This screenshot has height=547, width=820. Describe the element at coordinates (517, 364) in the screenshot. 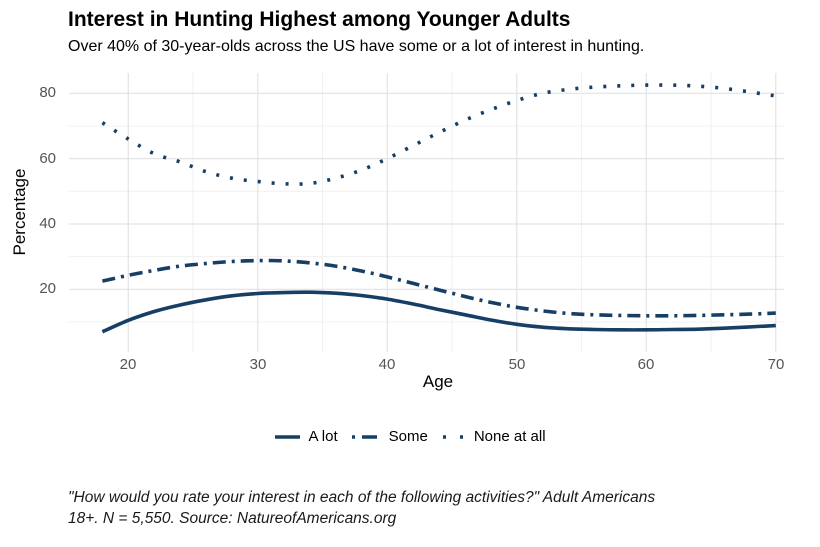

I see `x-tick-50: 50` at that location.